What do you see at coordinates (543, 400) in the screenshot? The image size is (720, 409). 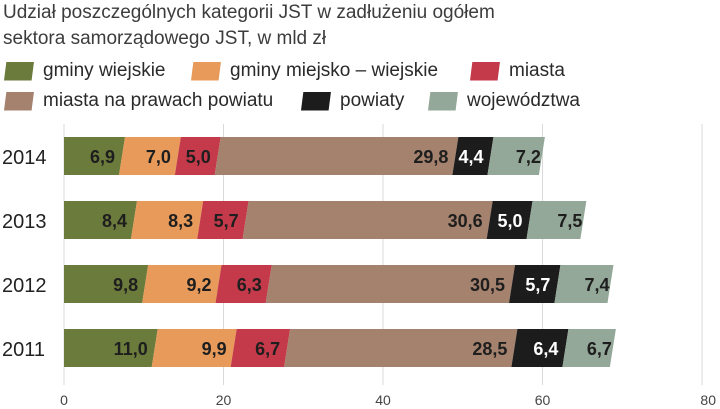 I see `x-tick-label: 60` at bounding box center [543, 400].